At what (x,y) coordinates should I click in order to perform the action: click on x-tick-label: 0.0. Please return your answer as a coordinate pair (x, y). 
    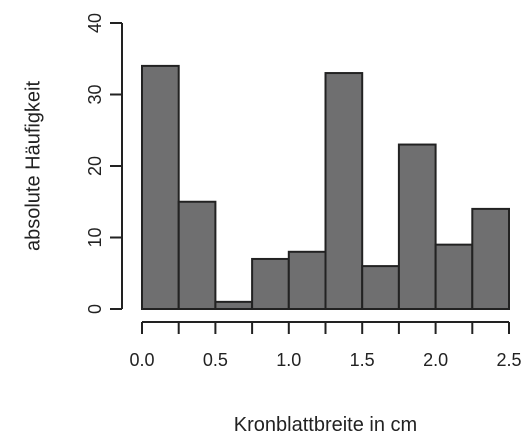
    Looking at the image, I should click on (141, 360).